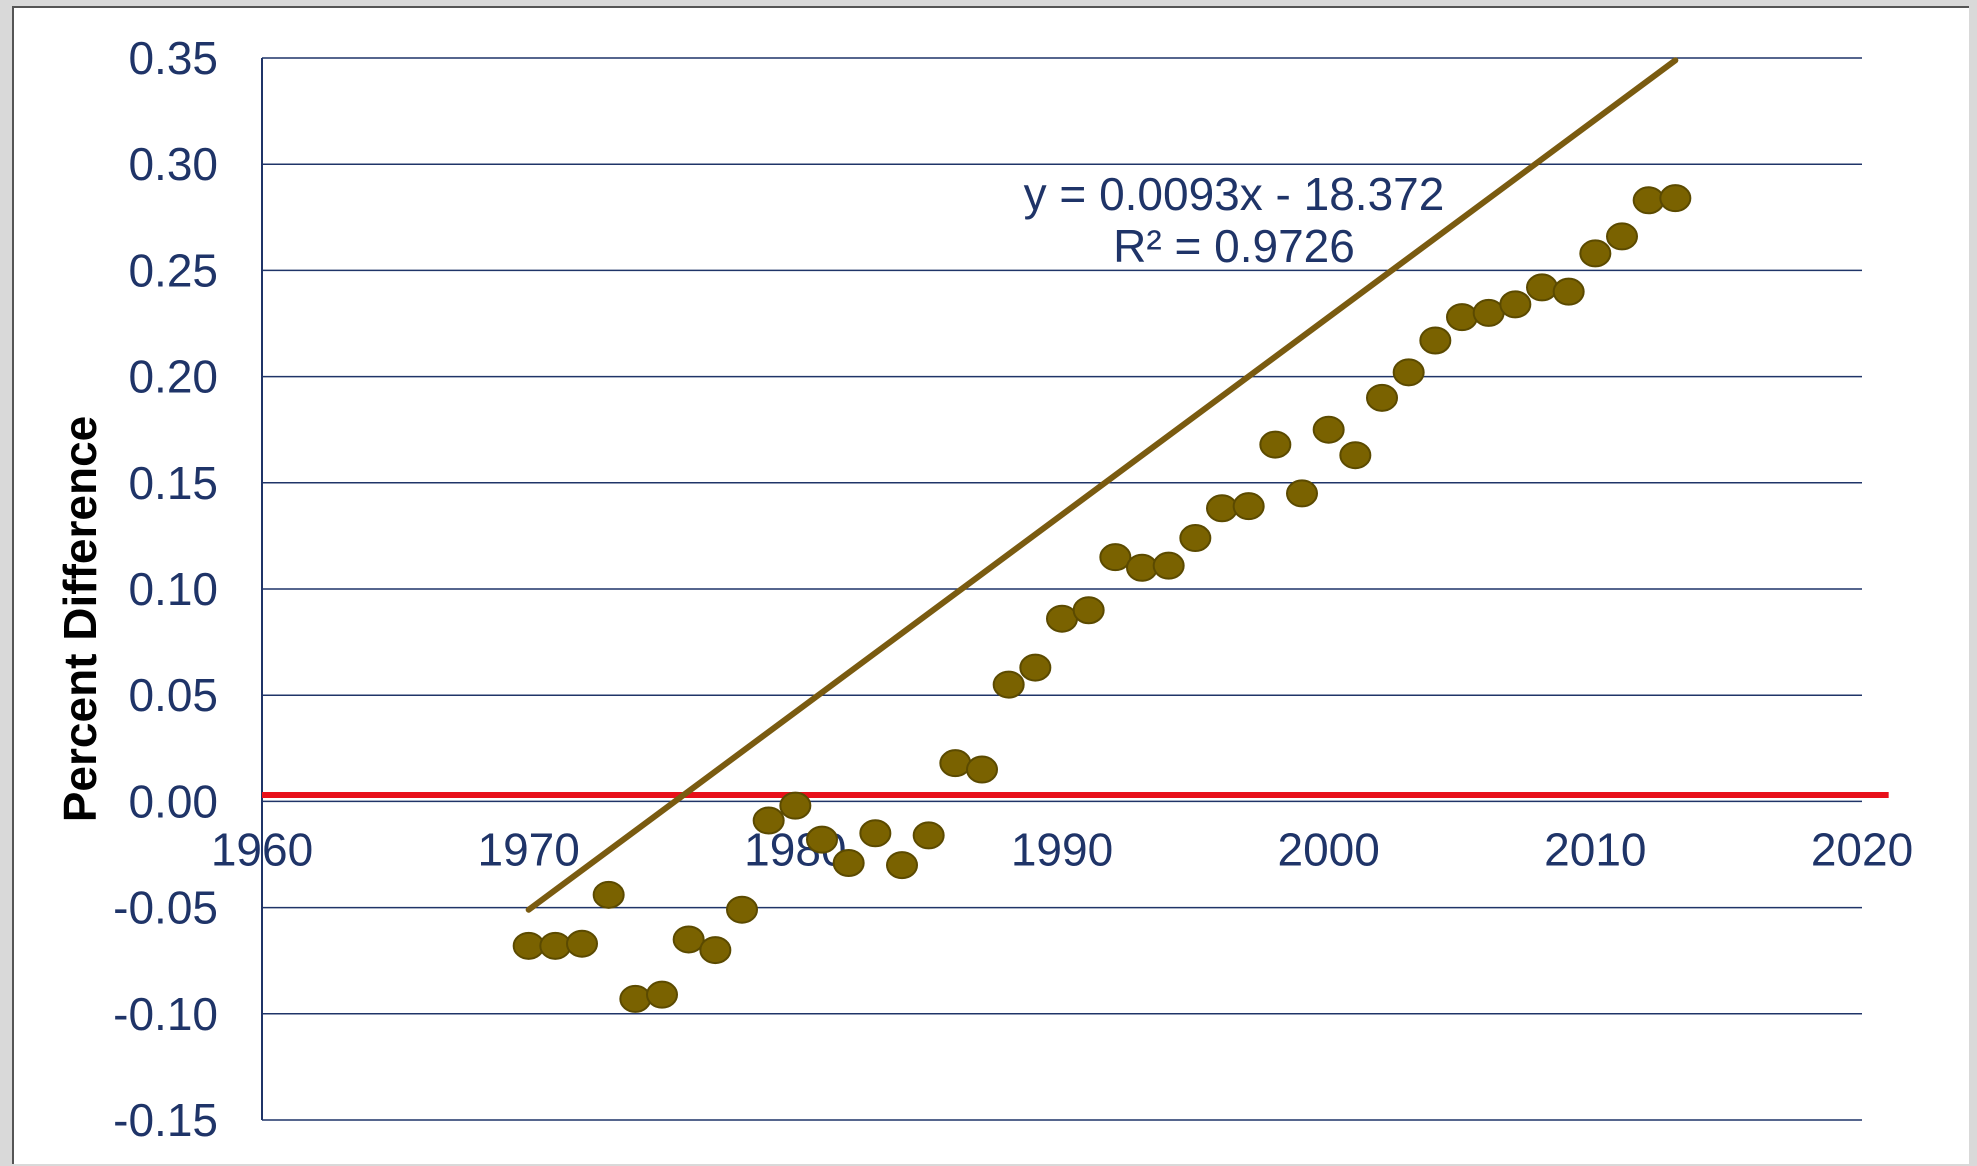 Image resolution: width=1977 pixels, height=1166 pixels. What do you see at coordinates (262, 849) in the screenshot?
I see `x-tick-label: 1960` at bounding box center [262, 849].